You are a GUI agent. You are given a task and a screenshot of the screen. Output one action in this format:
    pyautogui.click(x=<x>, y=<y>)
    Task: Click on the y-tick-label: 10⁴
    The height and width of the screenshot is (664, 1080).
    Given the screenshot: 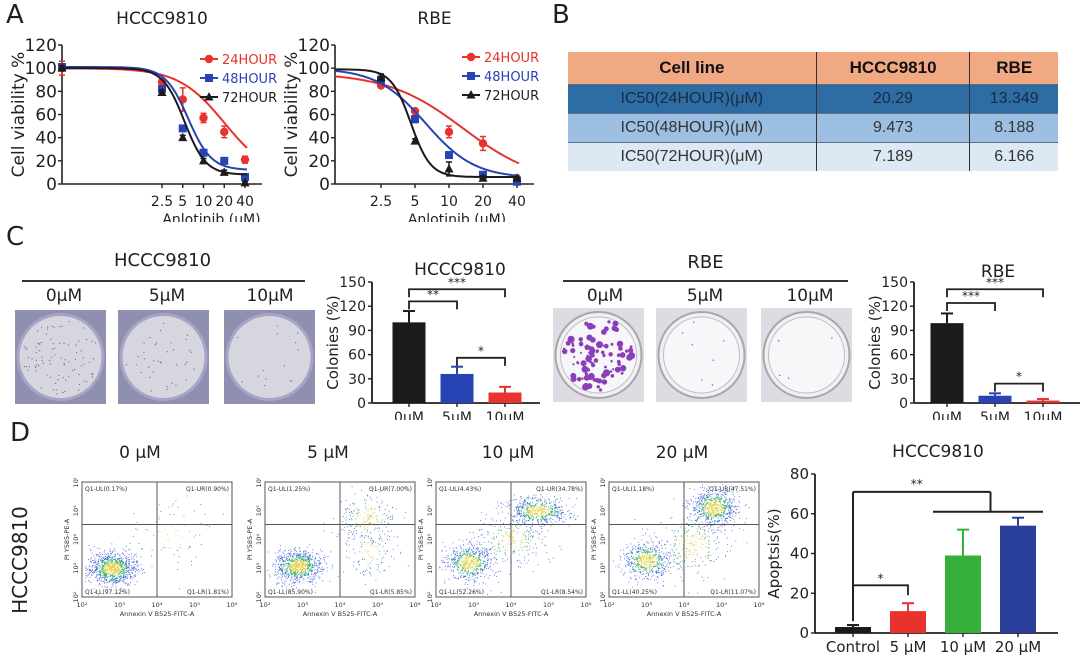 What is the action you would take?
    pyautogui.click(x=430, y=539)
    